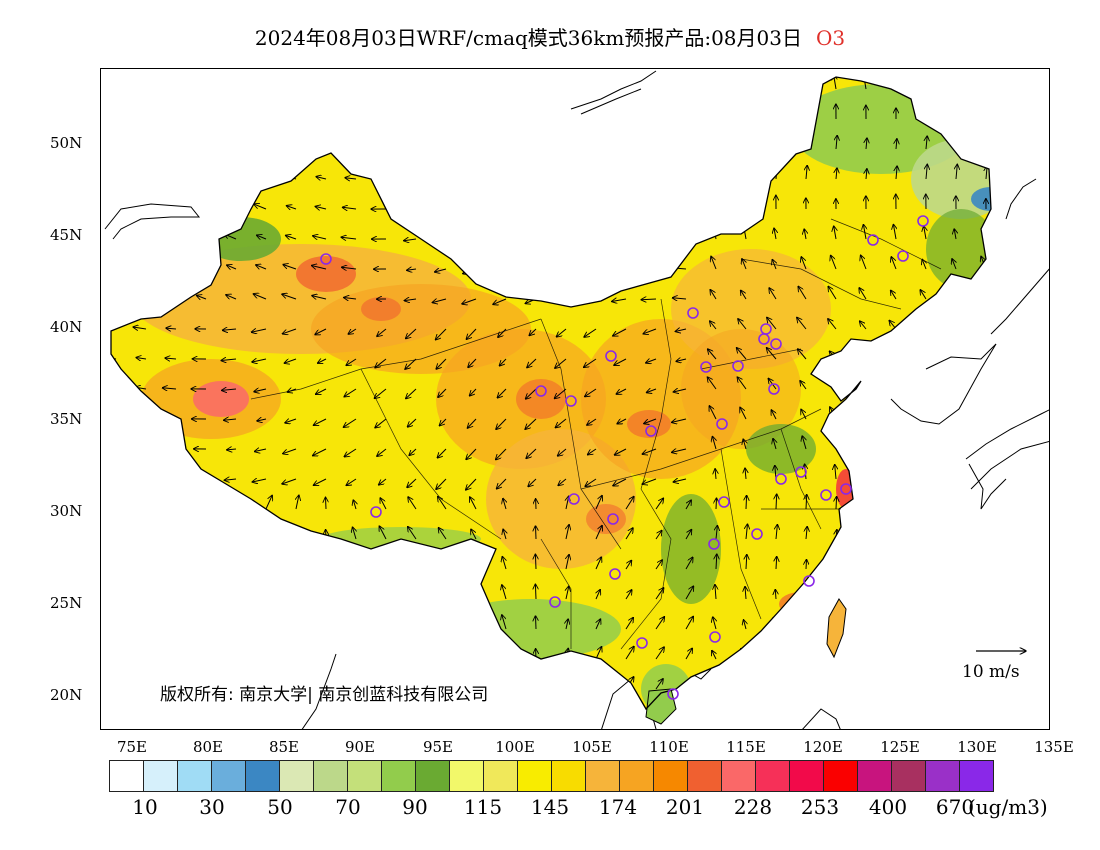 The width and height of the screenshot is (1100, 850). I want to click on lon-label-110e: 110E, so click(669, 747).